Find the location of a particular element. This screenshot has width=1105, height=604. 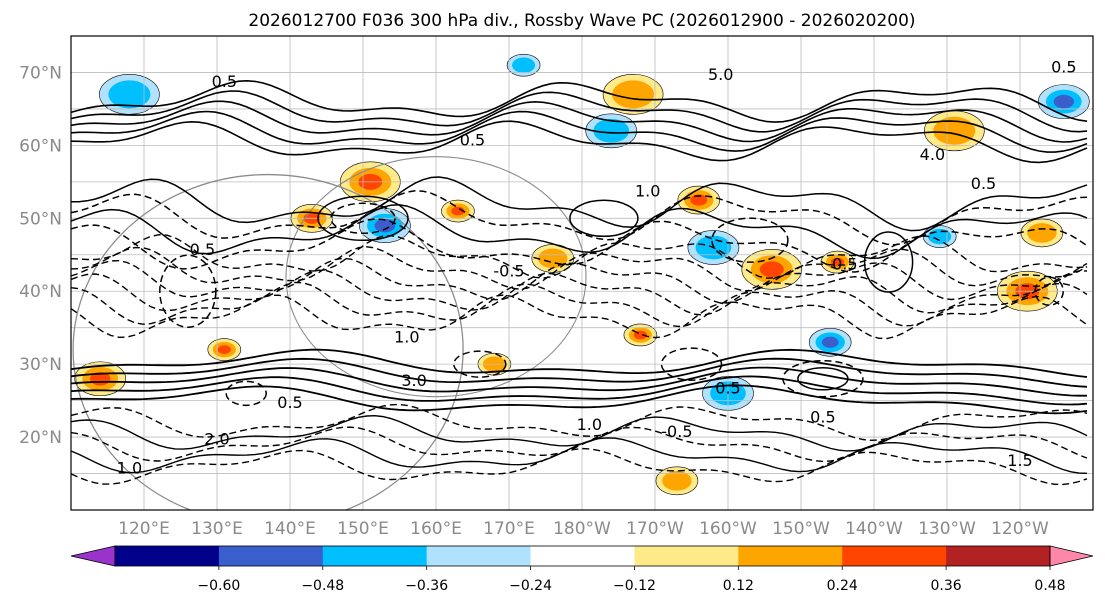

colorbar-tick-label: −0.60 is located at coordinates (218, 586).